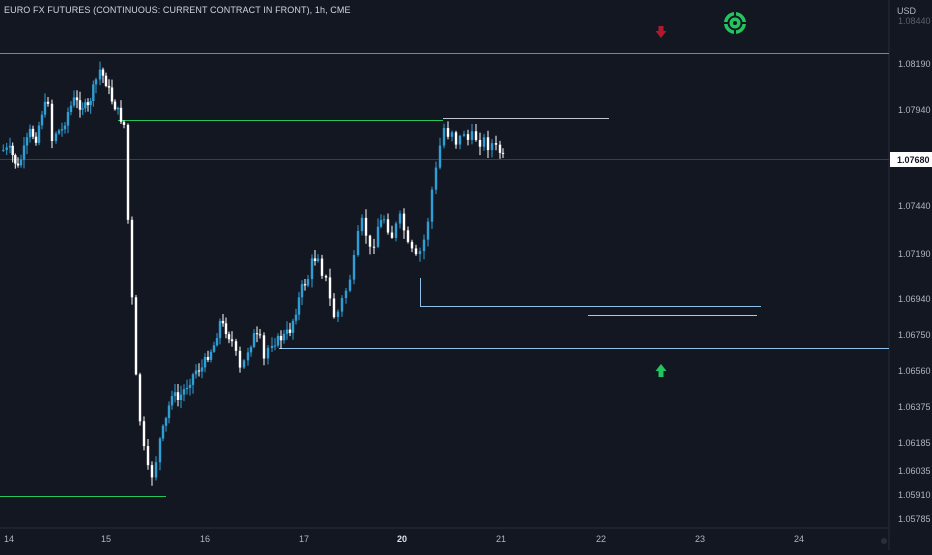 Image resolution: width=932 pixels, height=555 pixels. I want to click on price-tick-top: 1.08440, so click(914, 21).